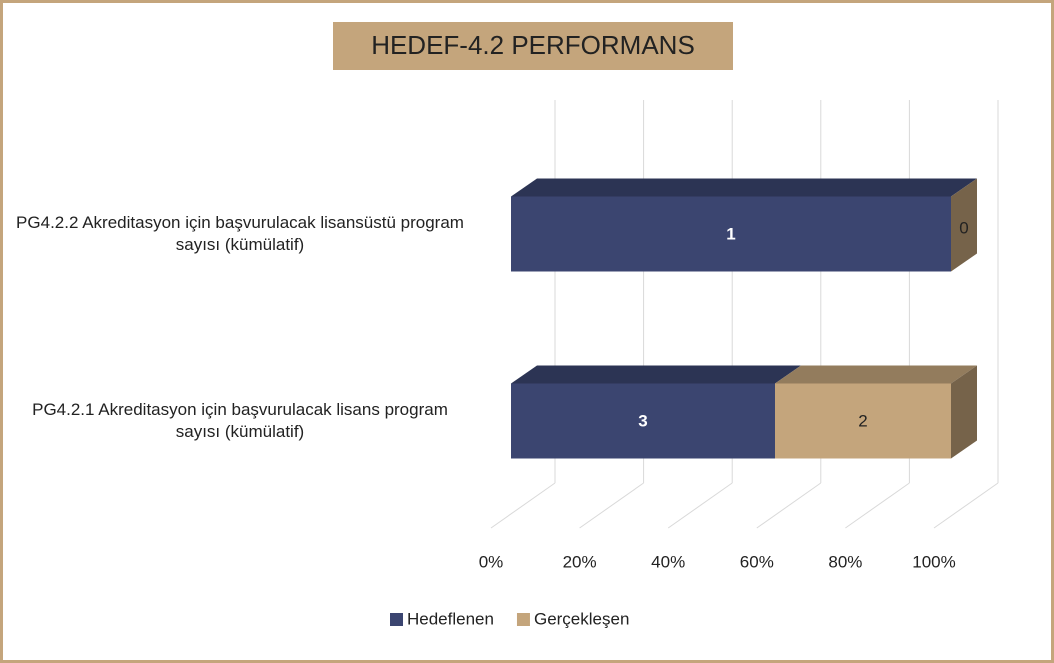 The height and width of the screenshot is (663, 1054). I want to click on legend-label: Hedeflenen, so click(450, 618).